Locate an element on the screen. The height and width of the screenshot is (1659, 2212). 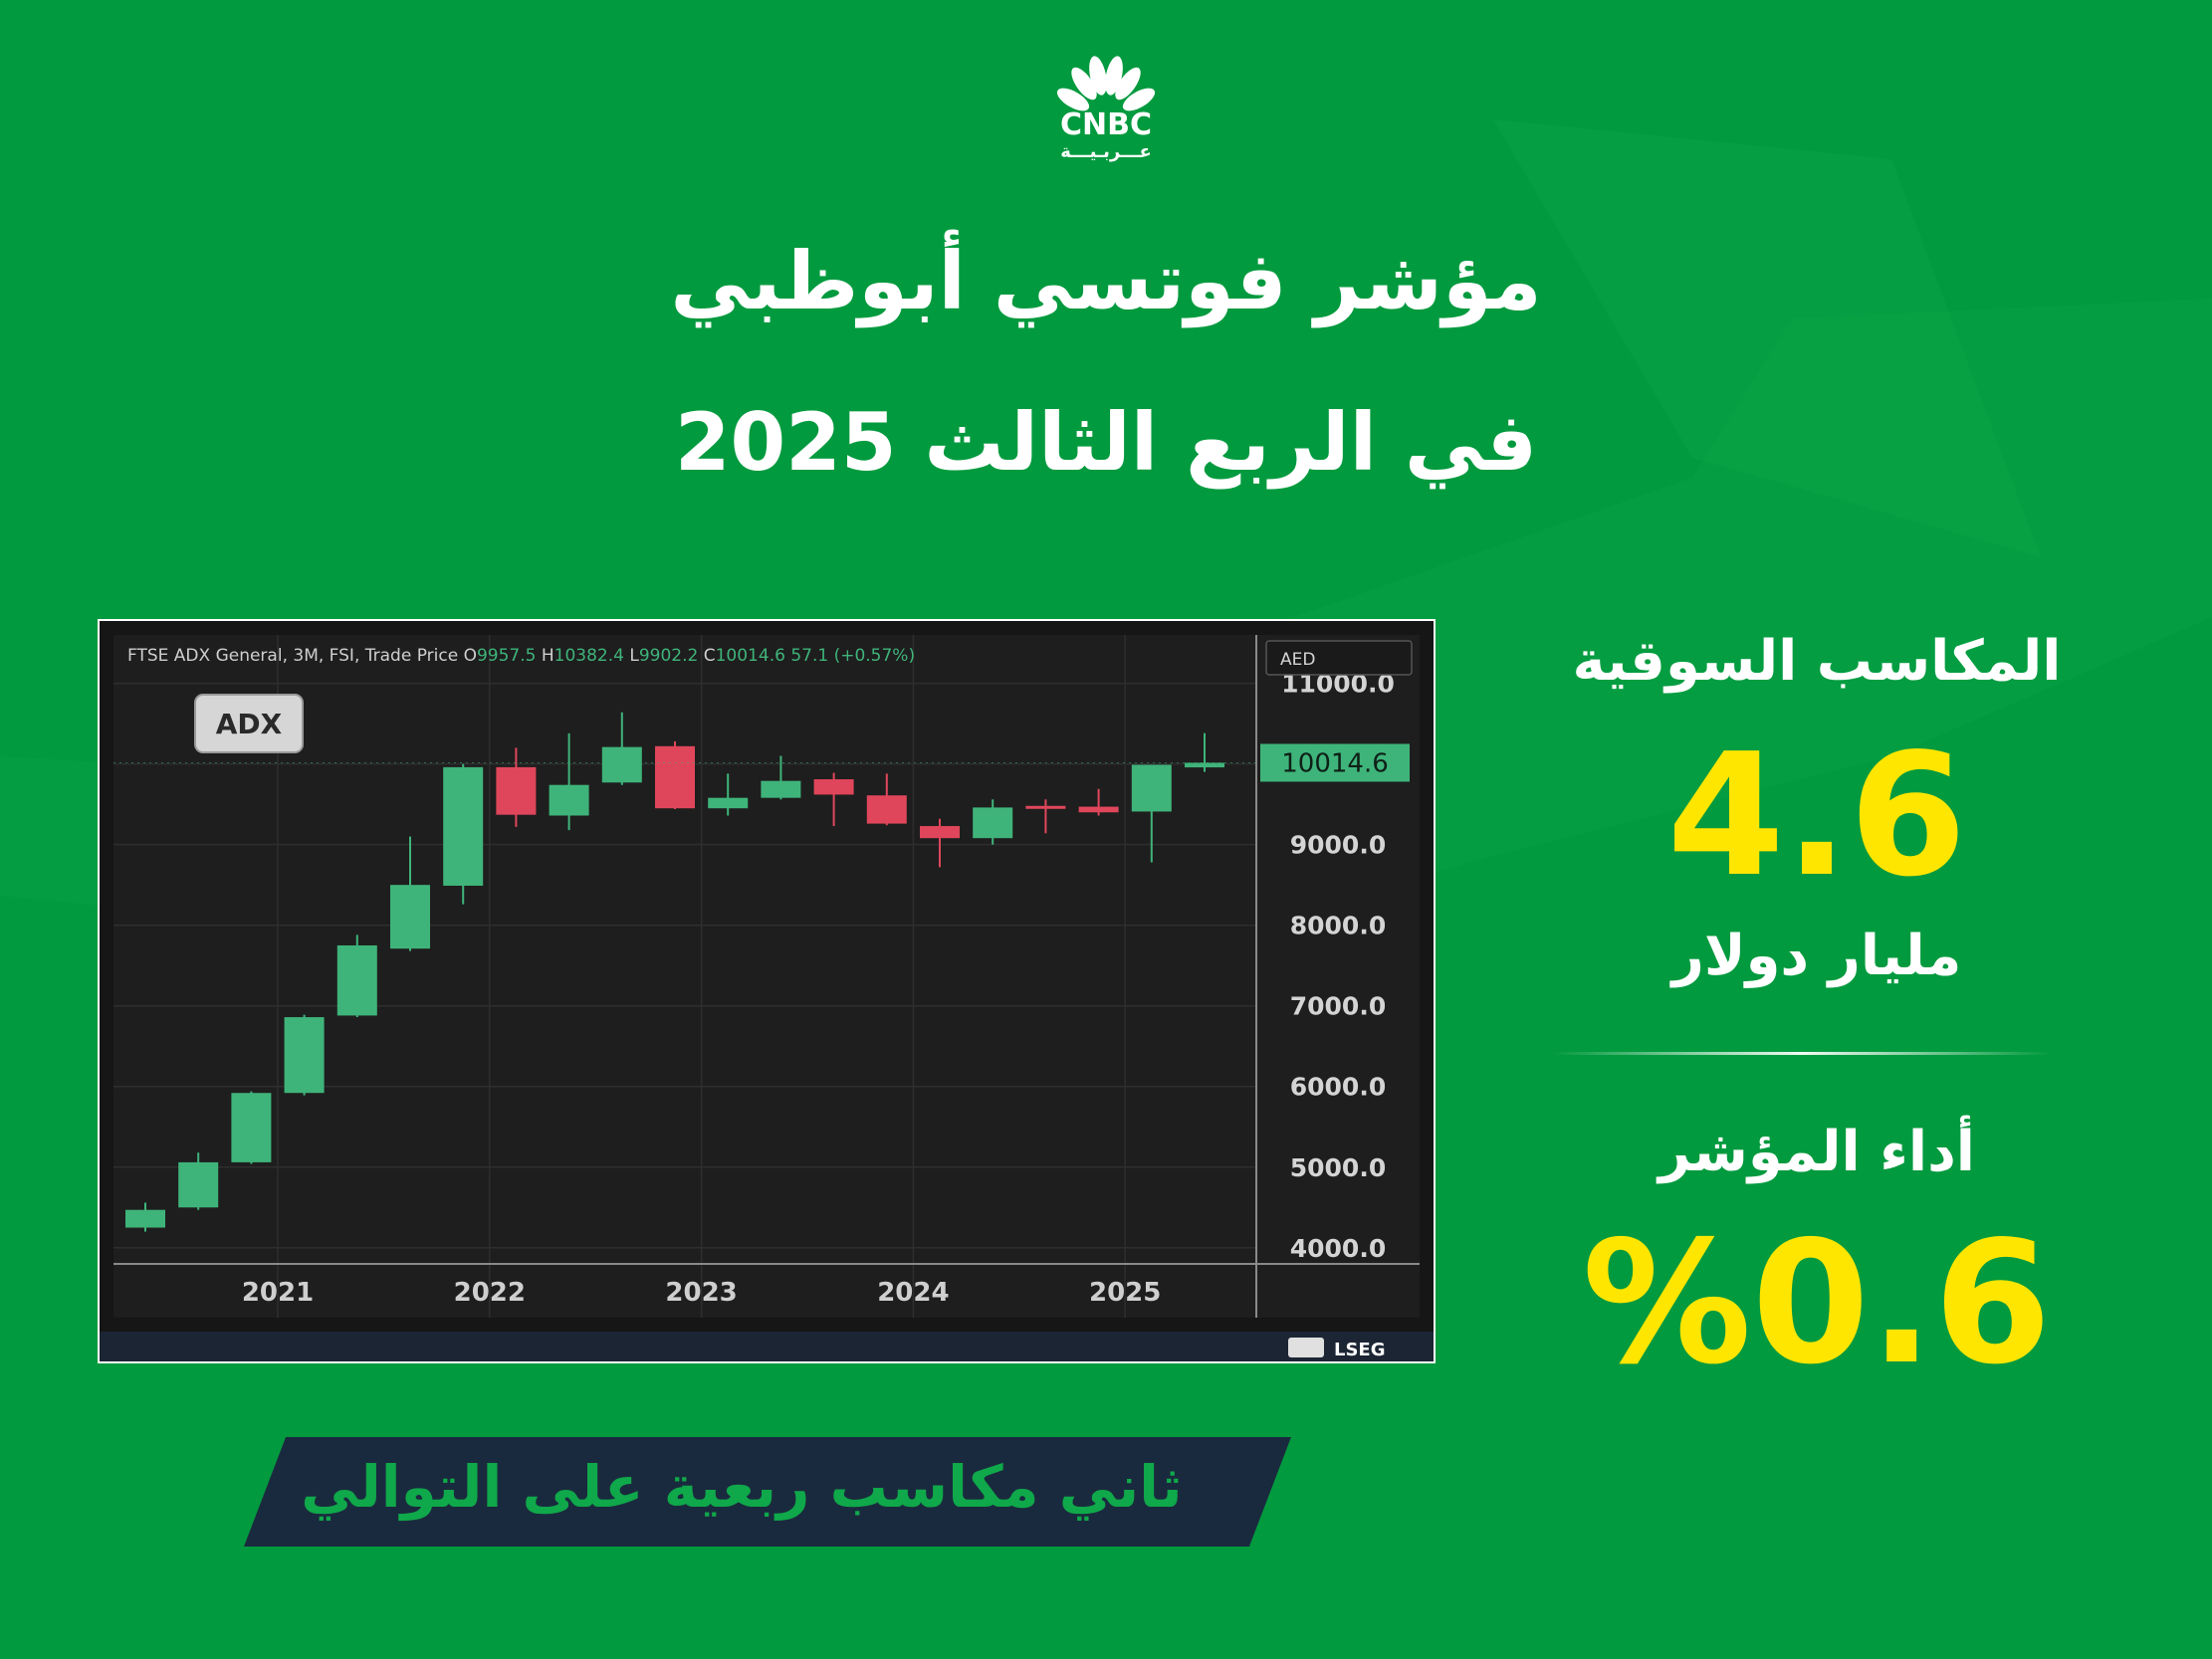
market-gains-value: 4.6 is located at coordinates (1816, 816).